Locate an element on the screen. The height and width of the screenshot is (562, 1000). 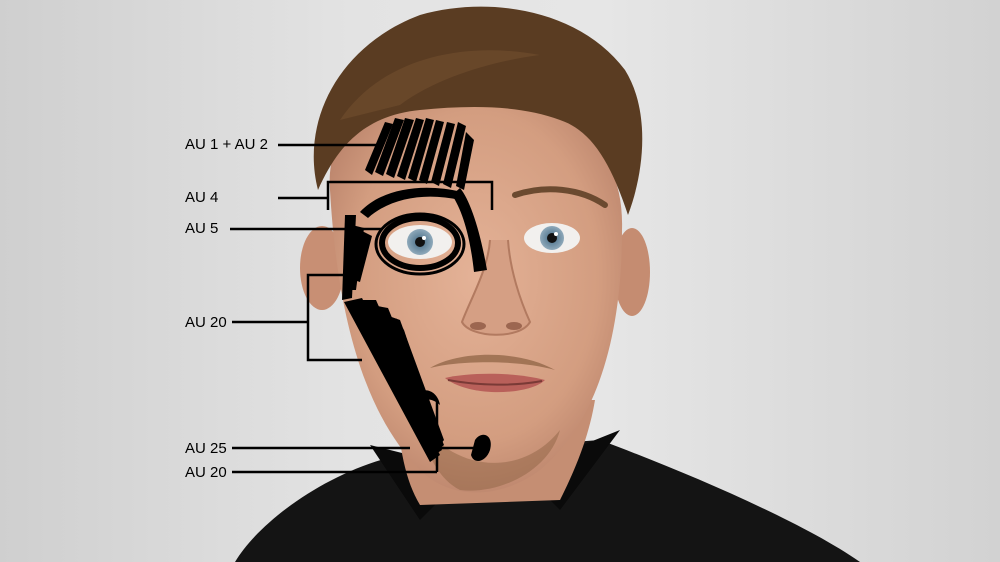
right-pupil is located at coordinates (552, 238).